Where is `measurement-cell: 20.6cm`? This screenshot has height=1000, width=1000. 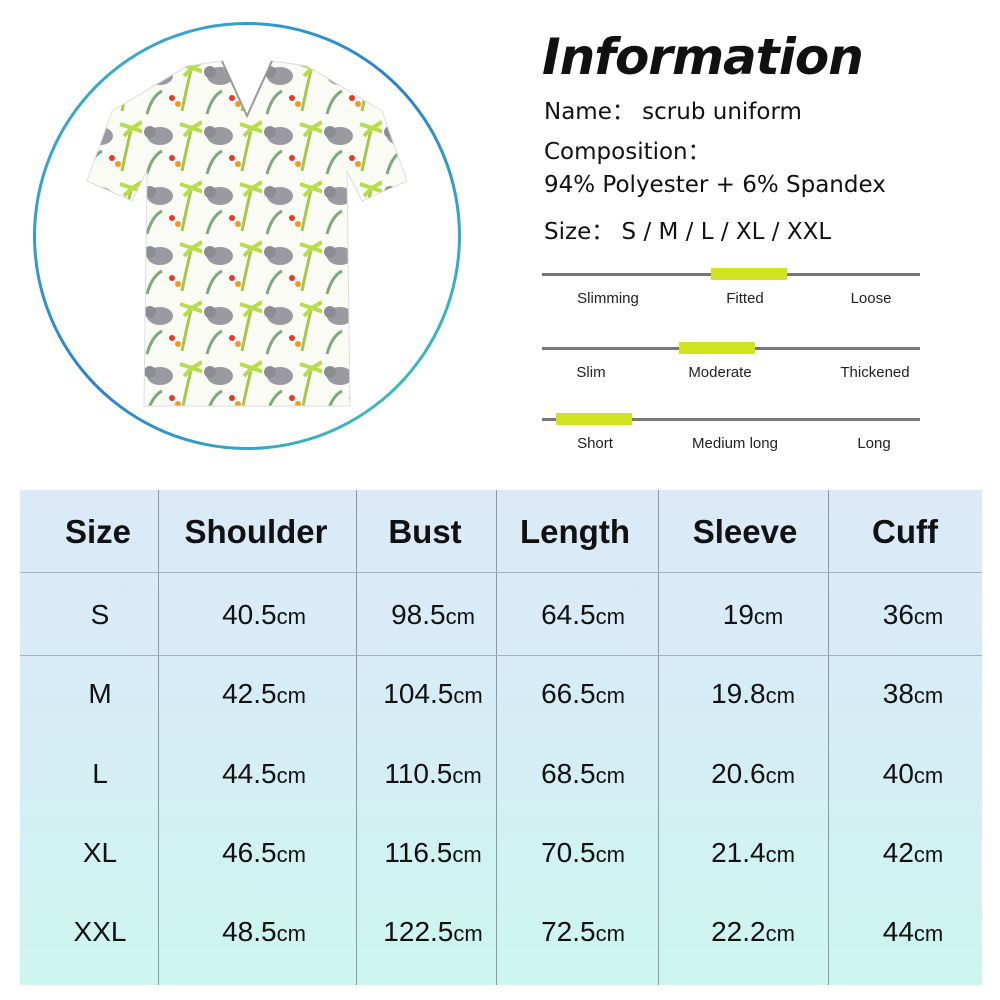 measurement-cell: 20.6cm is located at coordinates (753, 773).